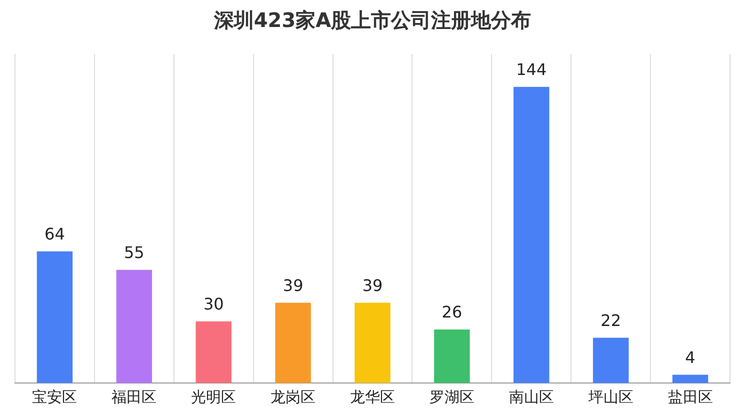  I want to click on x-tick-label: 光明区, so click(213, 397).